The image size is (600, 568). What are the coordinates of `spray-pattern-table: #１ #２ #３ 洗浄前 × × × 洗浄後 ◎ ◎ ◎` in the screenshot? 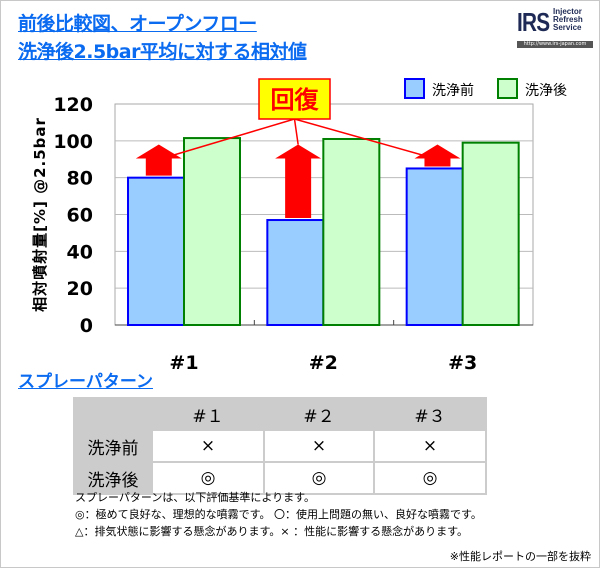 It's located at (280, 446).